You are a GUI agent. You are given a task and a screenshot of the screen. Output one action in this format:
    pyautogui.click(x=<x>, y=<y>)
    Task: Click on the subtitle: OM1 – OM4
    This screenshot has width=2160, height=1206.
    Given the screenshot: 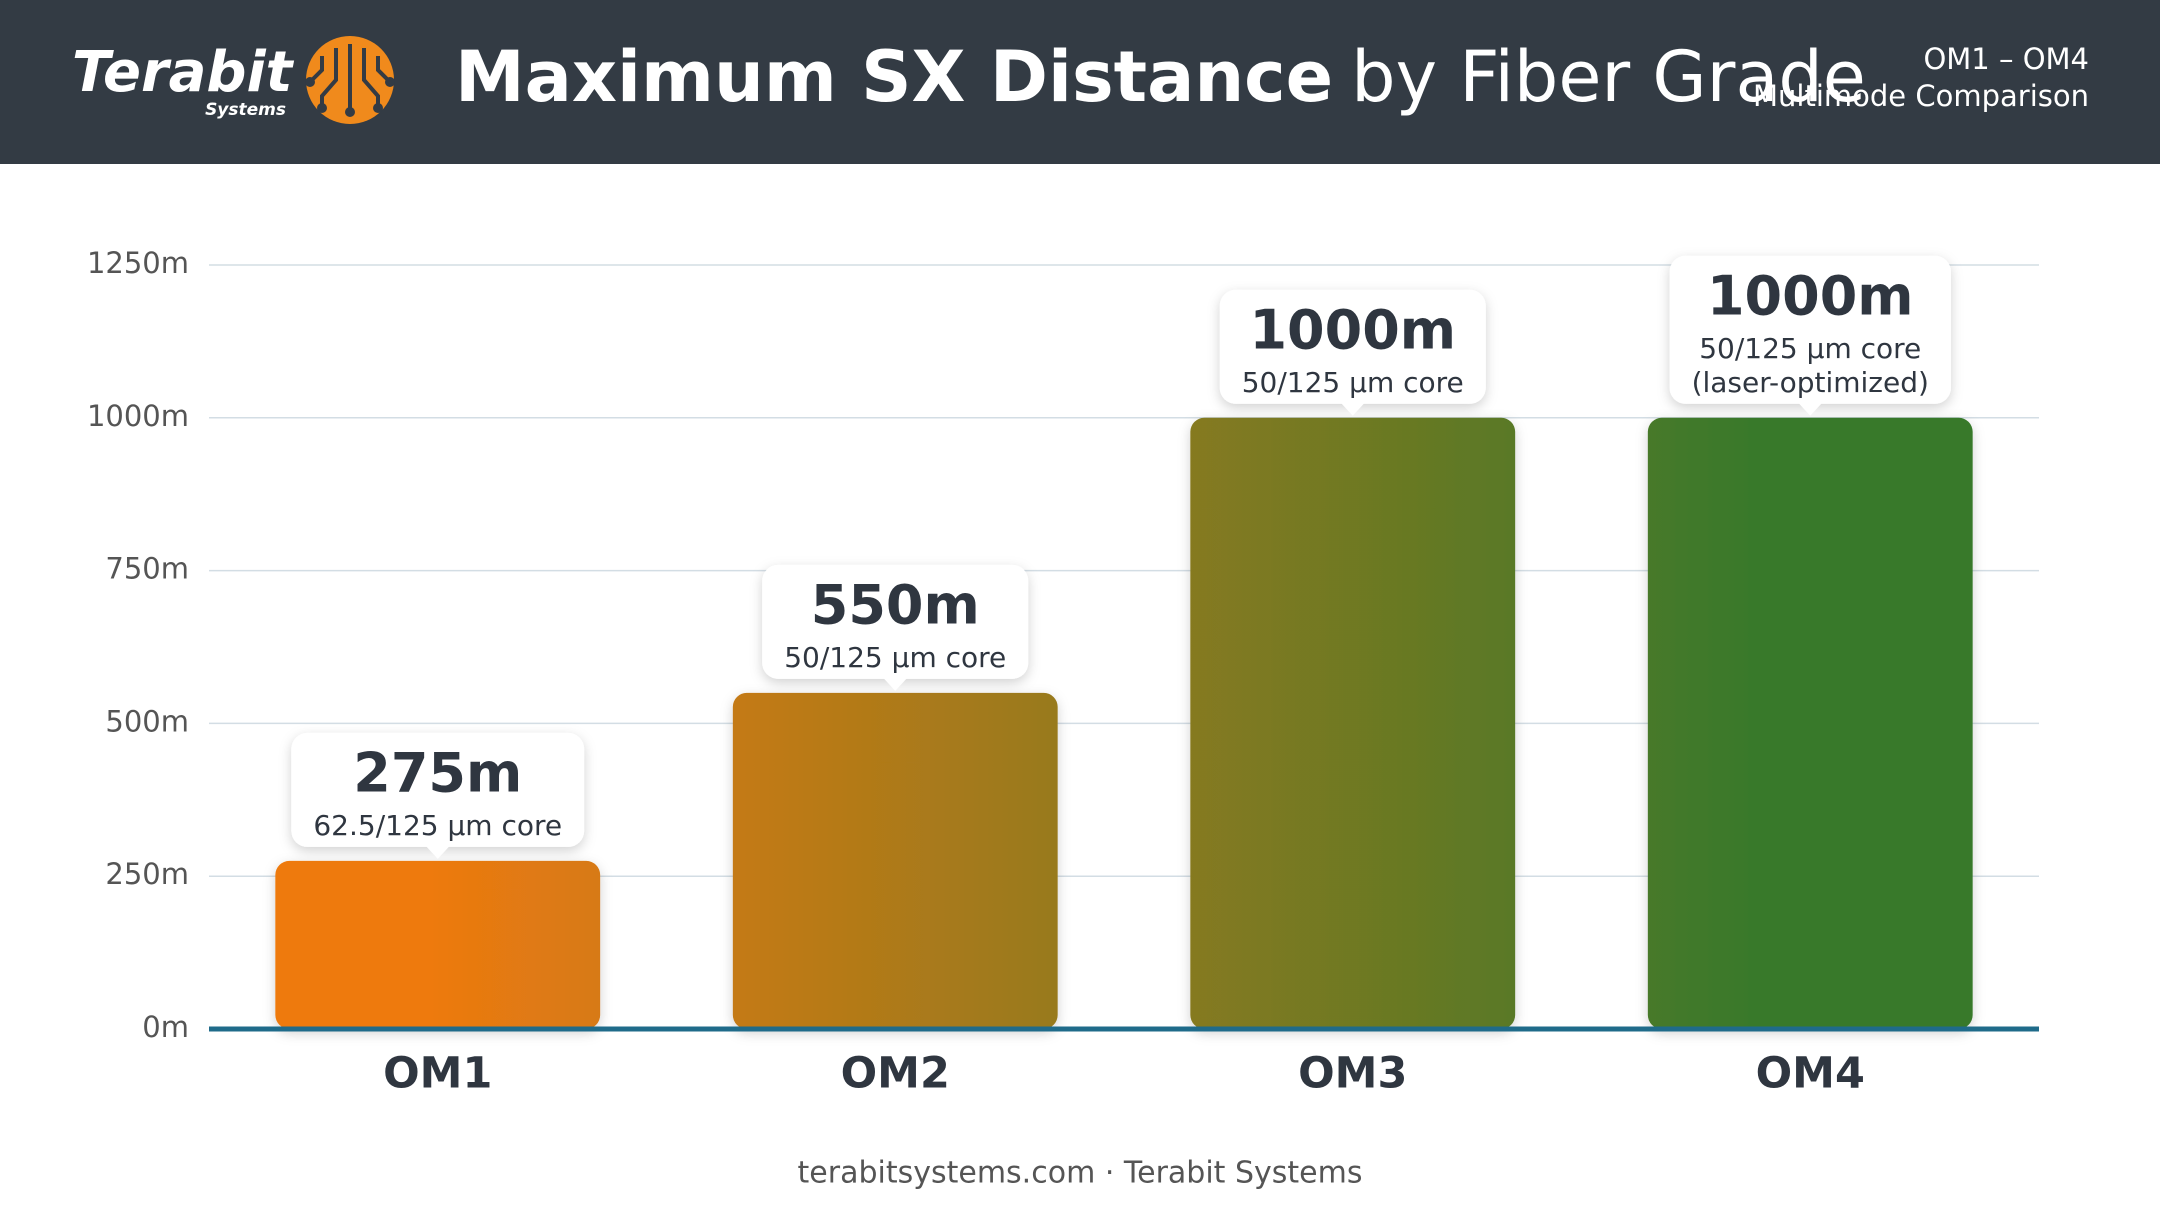 What is the action you would take?
    pyautogui.click(x=2006, y=59)
    